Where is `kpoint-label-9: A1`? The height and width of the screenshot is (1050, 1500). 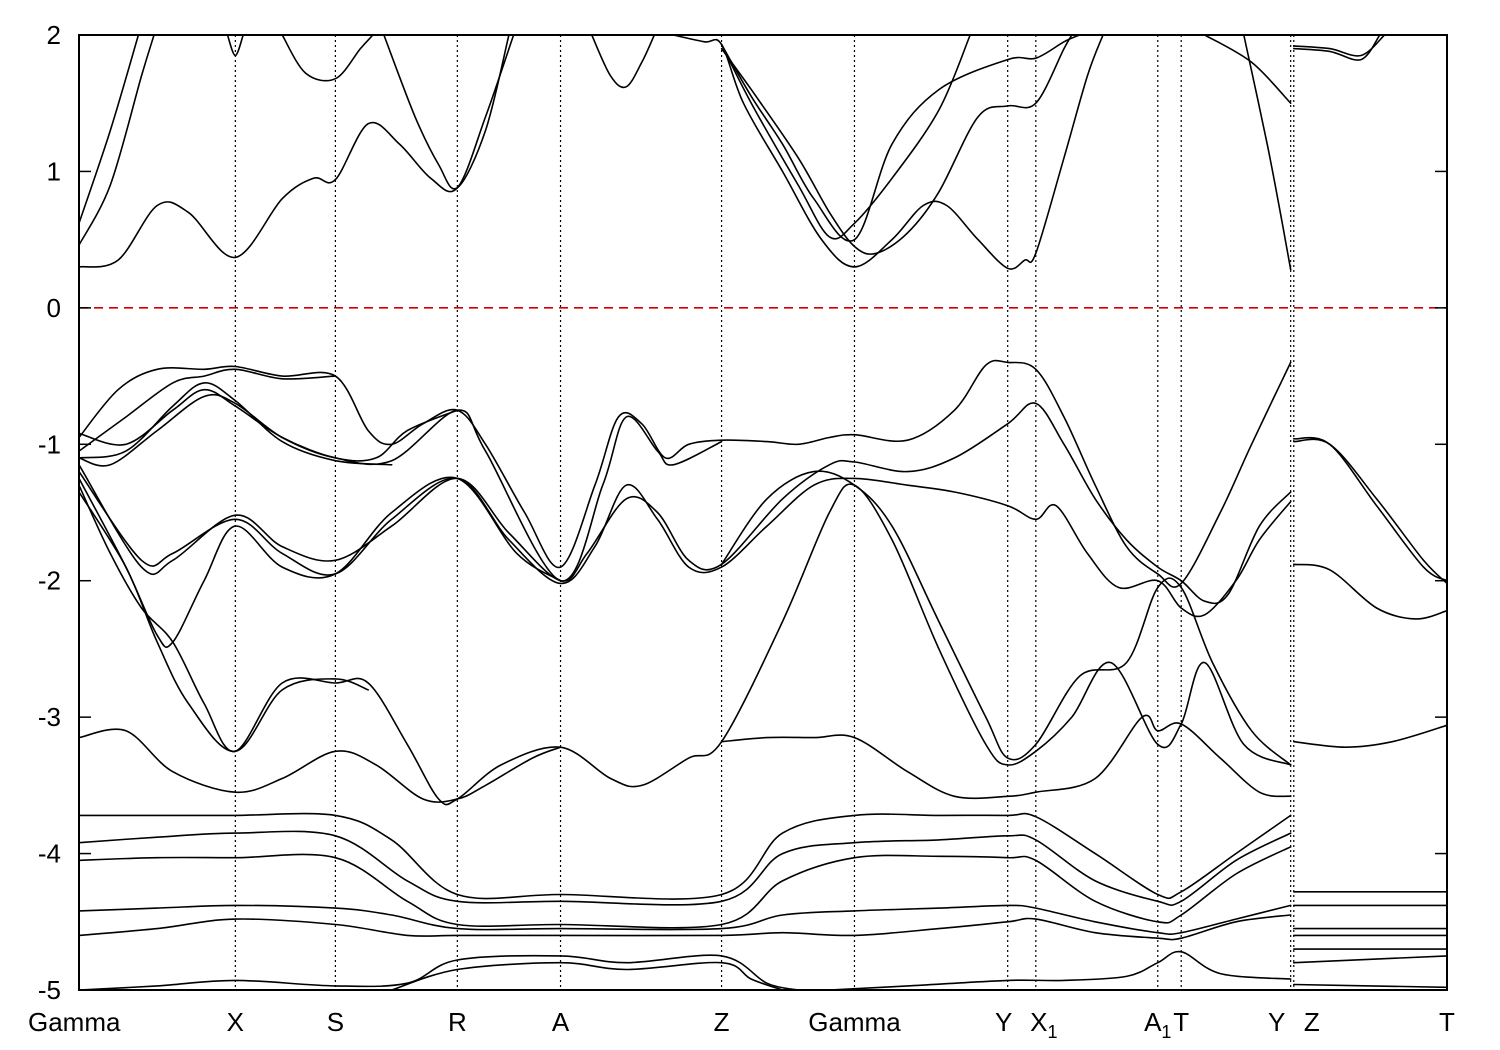 kpoint-label-9: A1 is located at coordinates (1157, 1024).